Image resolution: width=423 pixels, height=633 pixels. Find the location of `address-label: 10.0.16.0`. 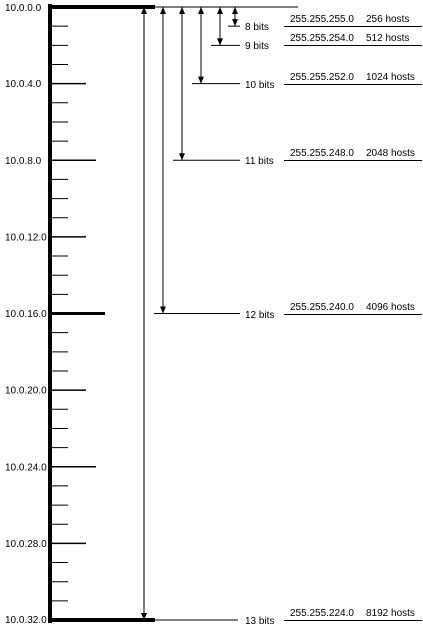

address-label: 10.0.16.0 is located at coordinates (26, 314).